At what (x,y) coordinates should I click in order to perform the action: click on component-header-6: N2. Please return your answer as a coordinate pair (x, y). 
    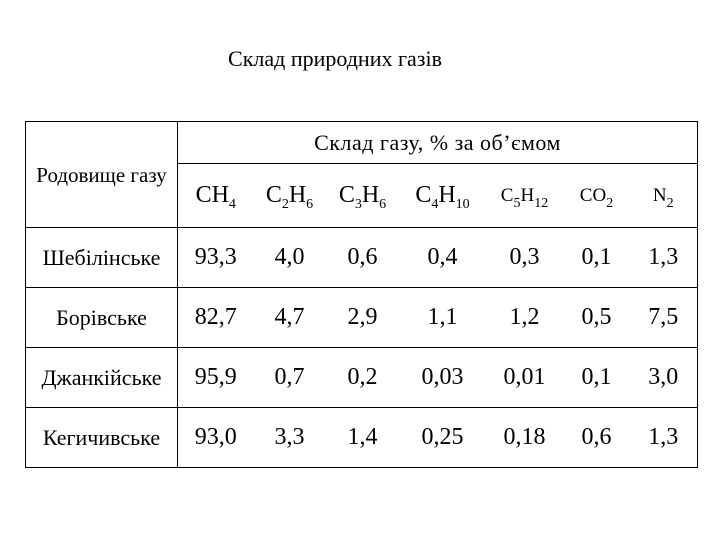
    Looking at the image, I should click on (664, 195).